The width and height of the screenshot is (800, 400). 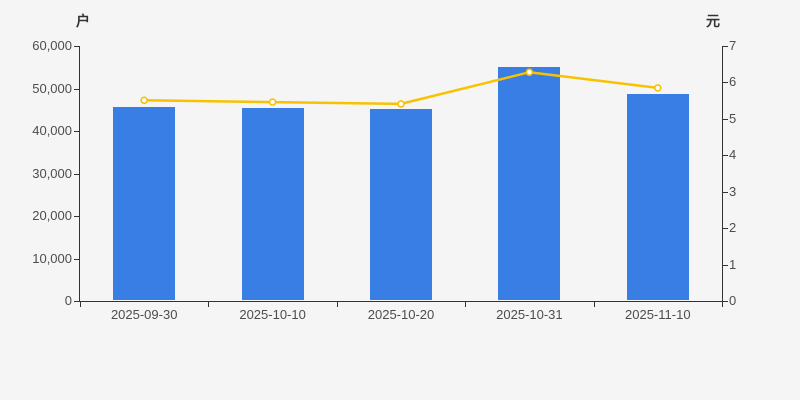 I want to click on right-axis-title: 元, so click(x=713, y=21).